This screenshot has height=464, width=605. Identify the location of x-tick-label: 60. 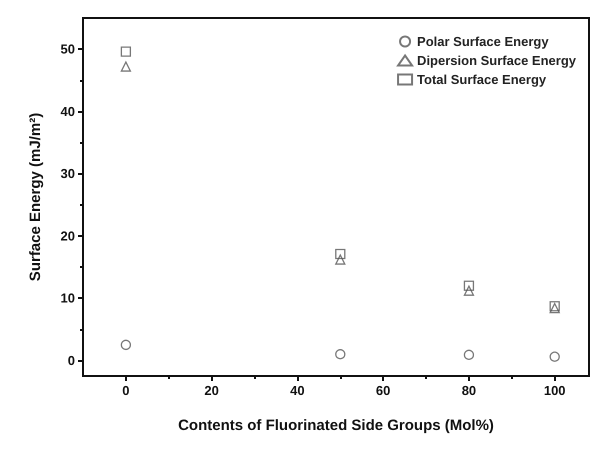
(383, 390).